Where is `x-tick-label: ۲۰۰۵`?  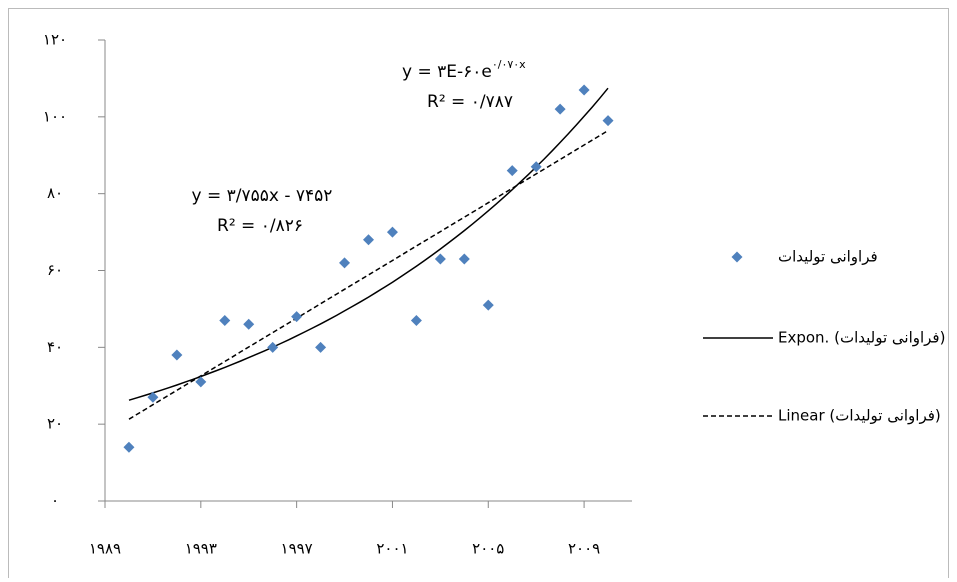
x-tick-label: ۲۰۰۵ is located at coordinates (488, 549).